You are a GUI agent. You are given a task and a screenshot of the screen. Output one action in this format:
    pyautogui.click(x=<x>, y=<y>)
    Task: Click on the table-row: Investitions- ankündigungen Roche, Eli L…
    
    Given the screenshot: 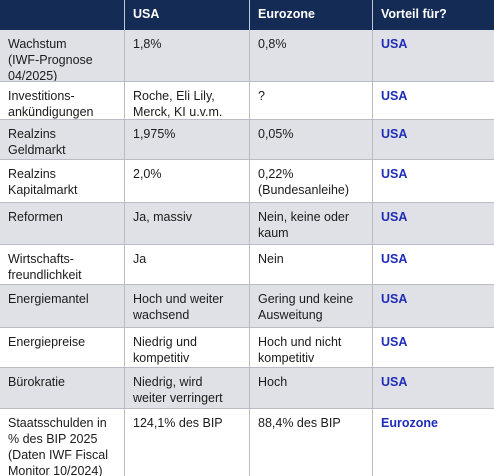 What is the action you would take?
    pyautogui.click(x=247, y=101)
    